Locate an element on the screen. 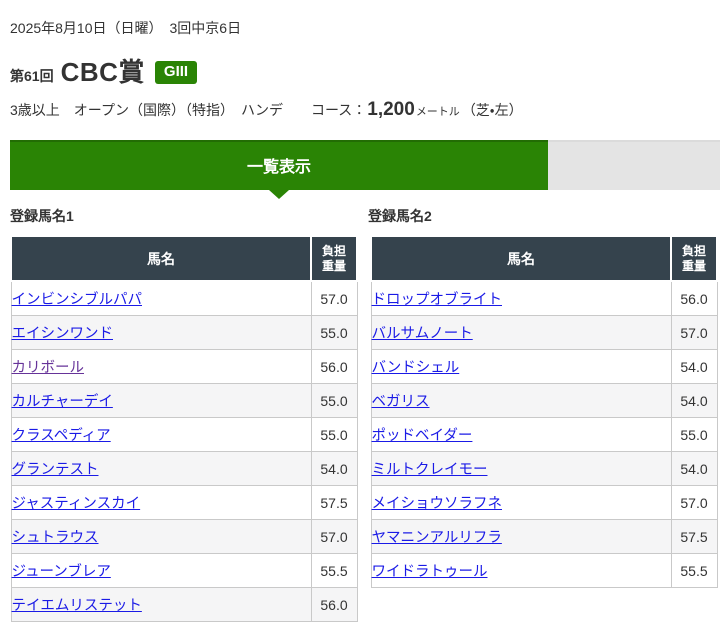 This screenshot has height=622, width=720. horse-name-cell: インビンシブルパパ is located at coordinates (161, 298).